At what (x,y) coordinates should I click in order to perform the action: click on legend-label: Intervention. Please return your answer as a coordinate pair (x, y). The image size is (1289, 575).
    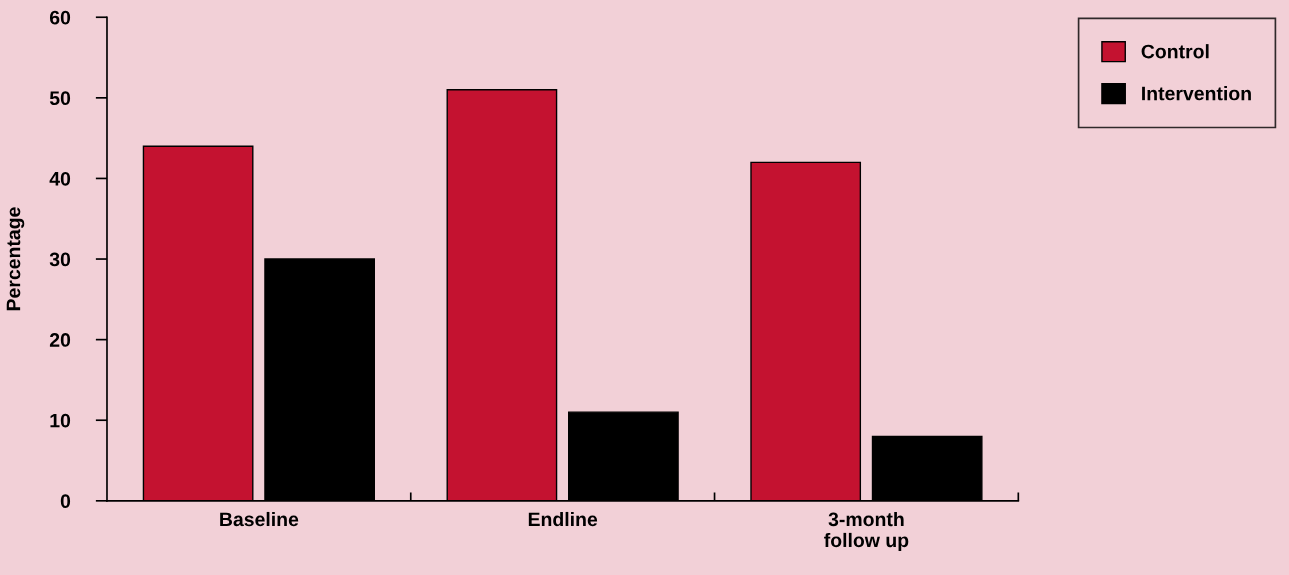
    Looking at the image, I should click on (1196, 93).